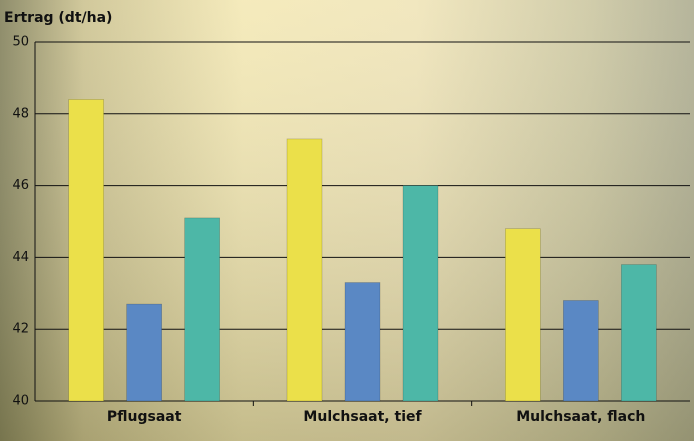 Image resolution: width=694 pixels, height=441 pixels. I want to click on y-axis-label: Ertrag (dt/ha), so click(58, 18).